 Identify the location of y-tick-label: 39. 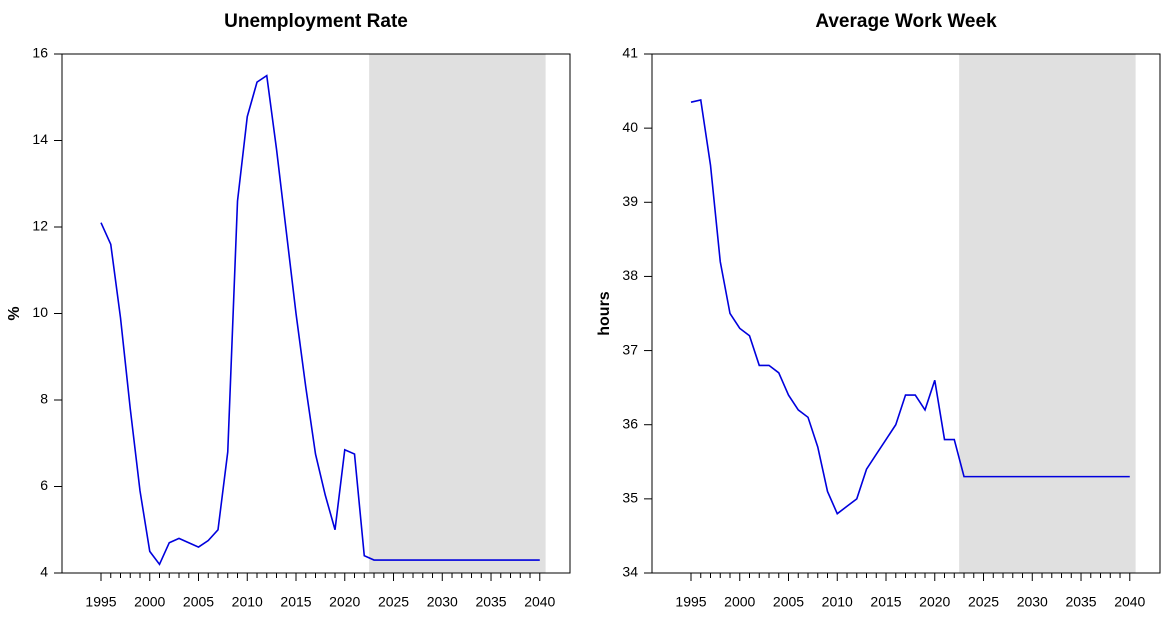
(630, 201).